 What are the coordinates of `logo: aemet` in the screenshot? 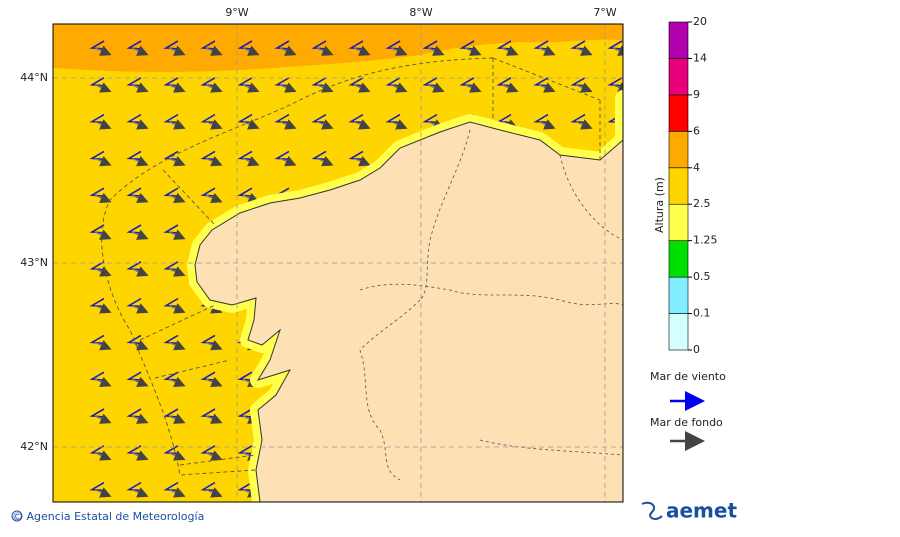 It's located at (701, 511).